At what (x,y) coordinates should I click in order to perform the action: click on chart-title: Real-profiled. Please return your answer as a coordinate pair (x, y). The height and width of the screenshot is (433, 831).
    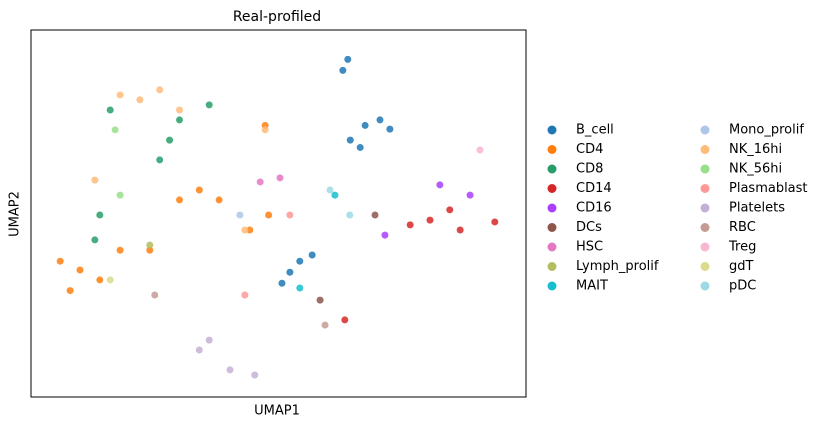
    Looking at the image, I should click on (277, 17).